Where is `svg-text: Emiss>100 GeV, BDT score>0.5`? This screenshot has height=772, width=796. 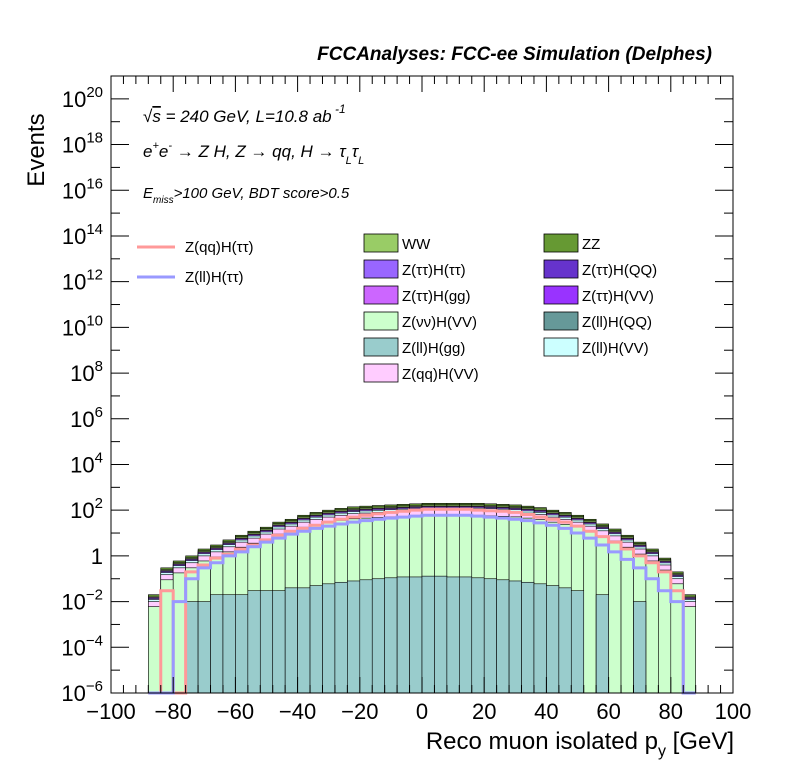 svg-text: Emiss>100 GeV, BDT score>0.5 is located at coordinates (246, 195).